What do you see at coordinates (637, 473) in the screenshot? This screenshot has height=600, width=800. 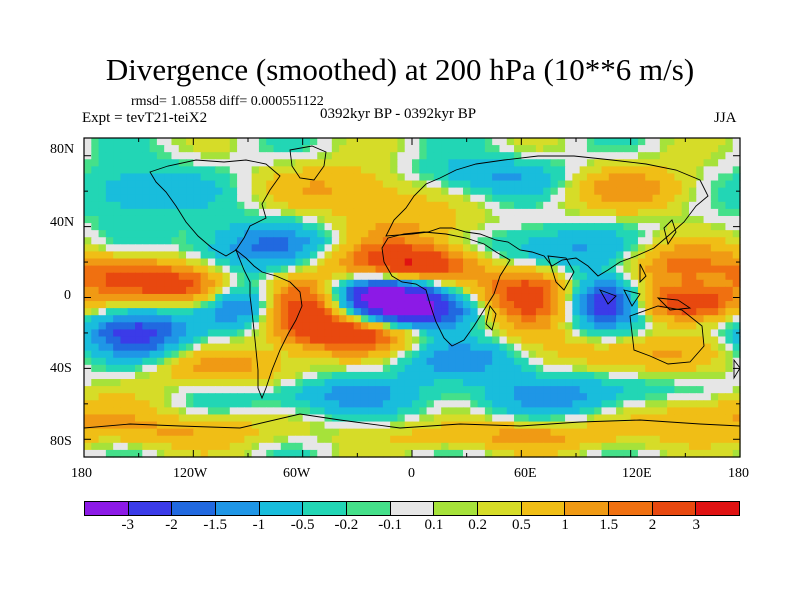 I see `lon-tick-120e: 120E` at bounding box center [637, 473].